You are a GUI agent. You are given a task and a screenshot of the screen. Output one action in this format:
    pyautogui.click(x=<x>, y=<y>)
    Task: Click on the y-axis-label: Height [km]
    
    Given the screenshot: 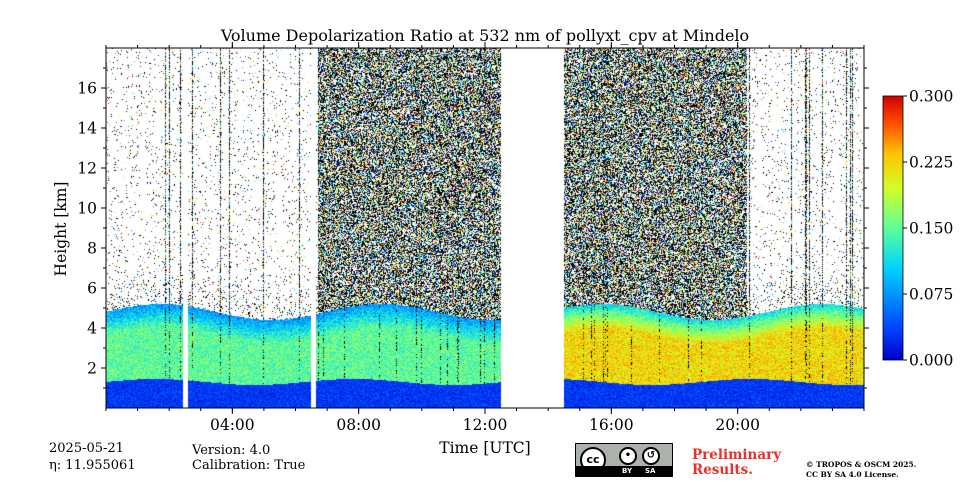 What is the action you would take?
    pyautogui.click(x=61, y=229)
    